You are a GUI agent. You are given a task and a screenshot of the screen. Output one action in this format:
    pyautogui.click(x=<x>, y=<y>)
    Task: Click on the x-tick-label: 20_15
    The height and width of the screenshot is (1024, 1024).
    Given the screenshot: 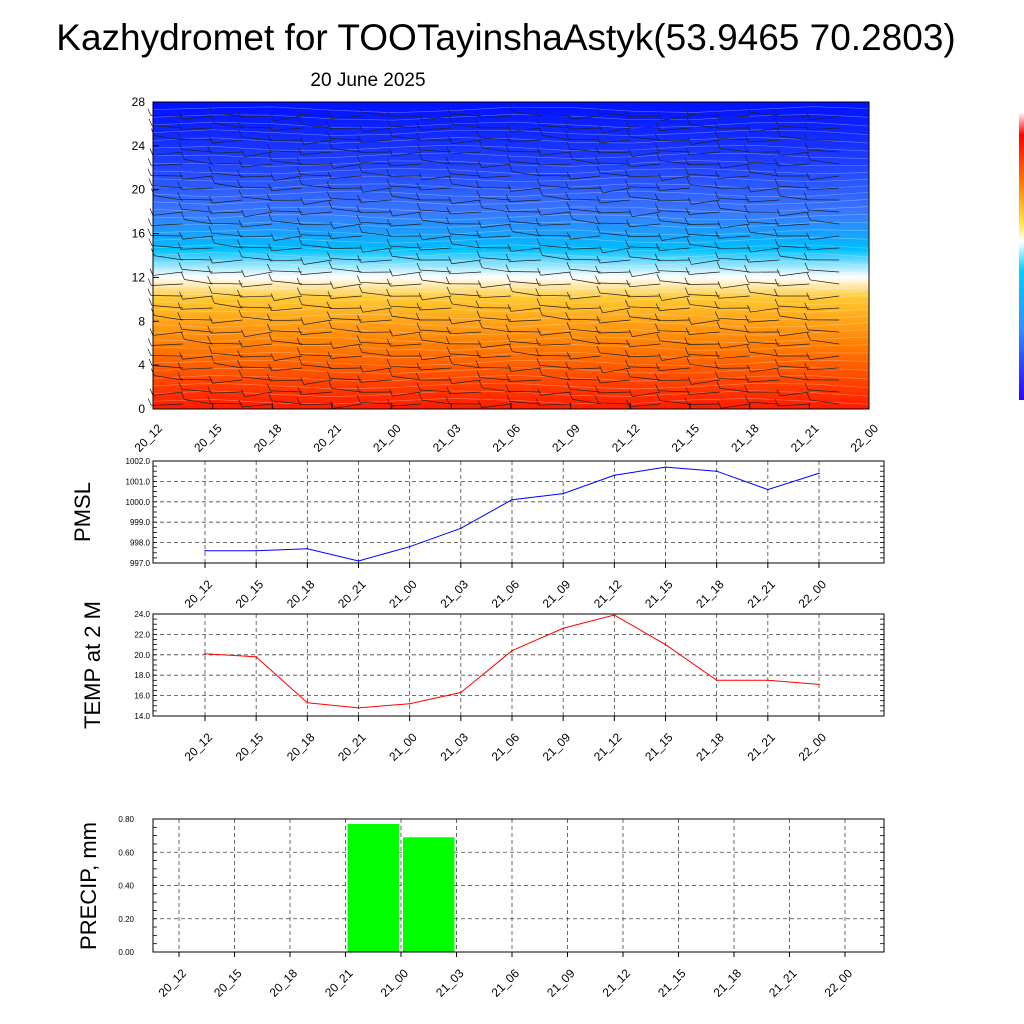 What is the action you would take?
    pyautogui.click(x=250, y=594)
    